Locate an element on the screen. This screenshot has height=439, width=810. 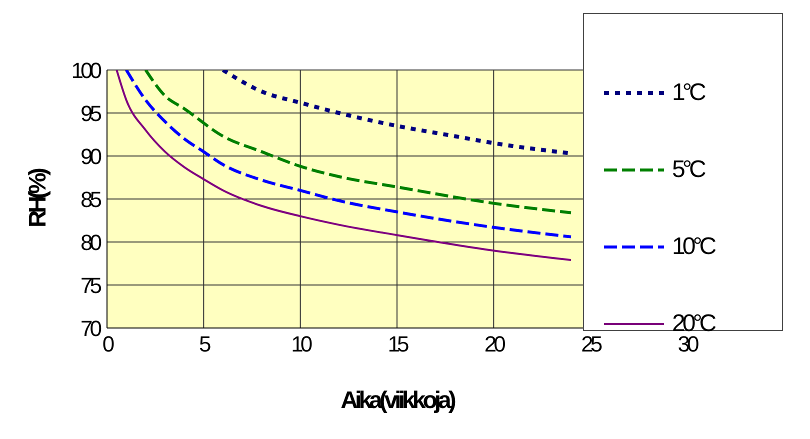
y-axis-title: RH(%) is located at coordinates (38, 198).